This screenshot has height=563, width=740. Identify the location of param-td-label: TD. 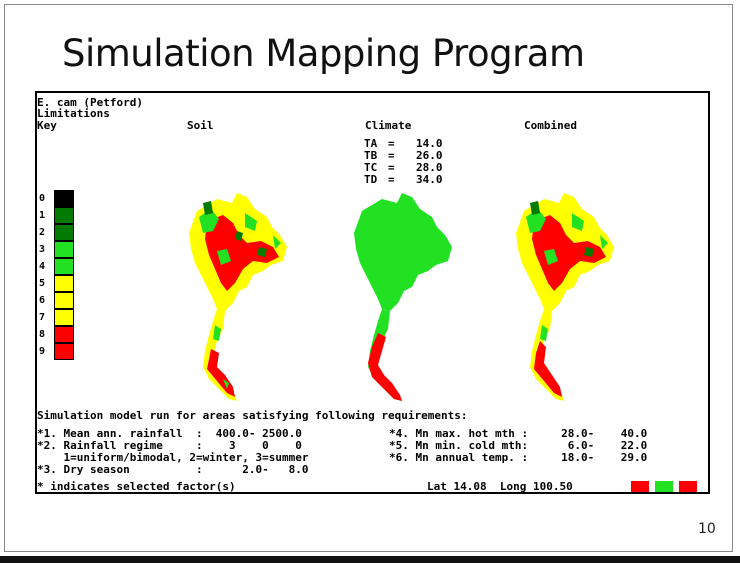
(371, 179).